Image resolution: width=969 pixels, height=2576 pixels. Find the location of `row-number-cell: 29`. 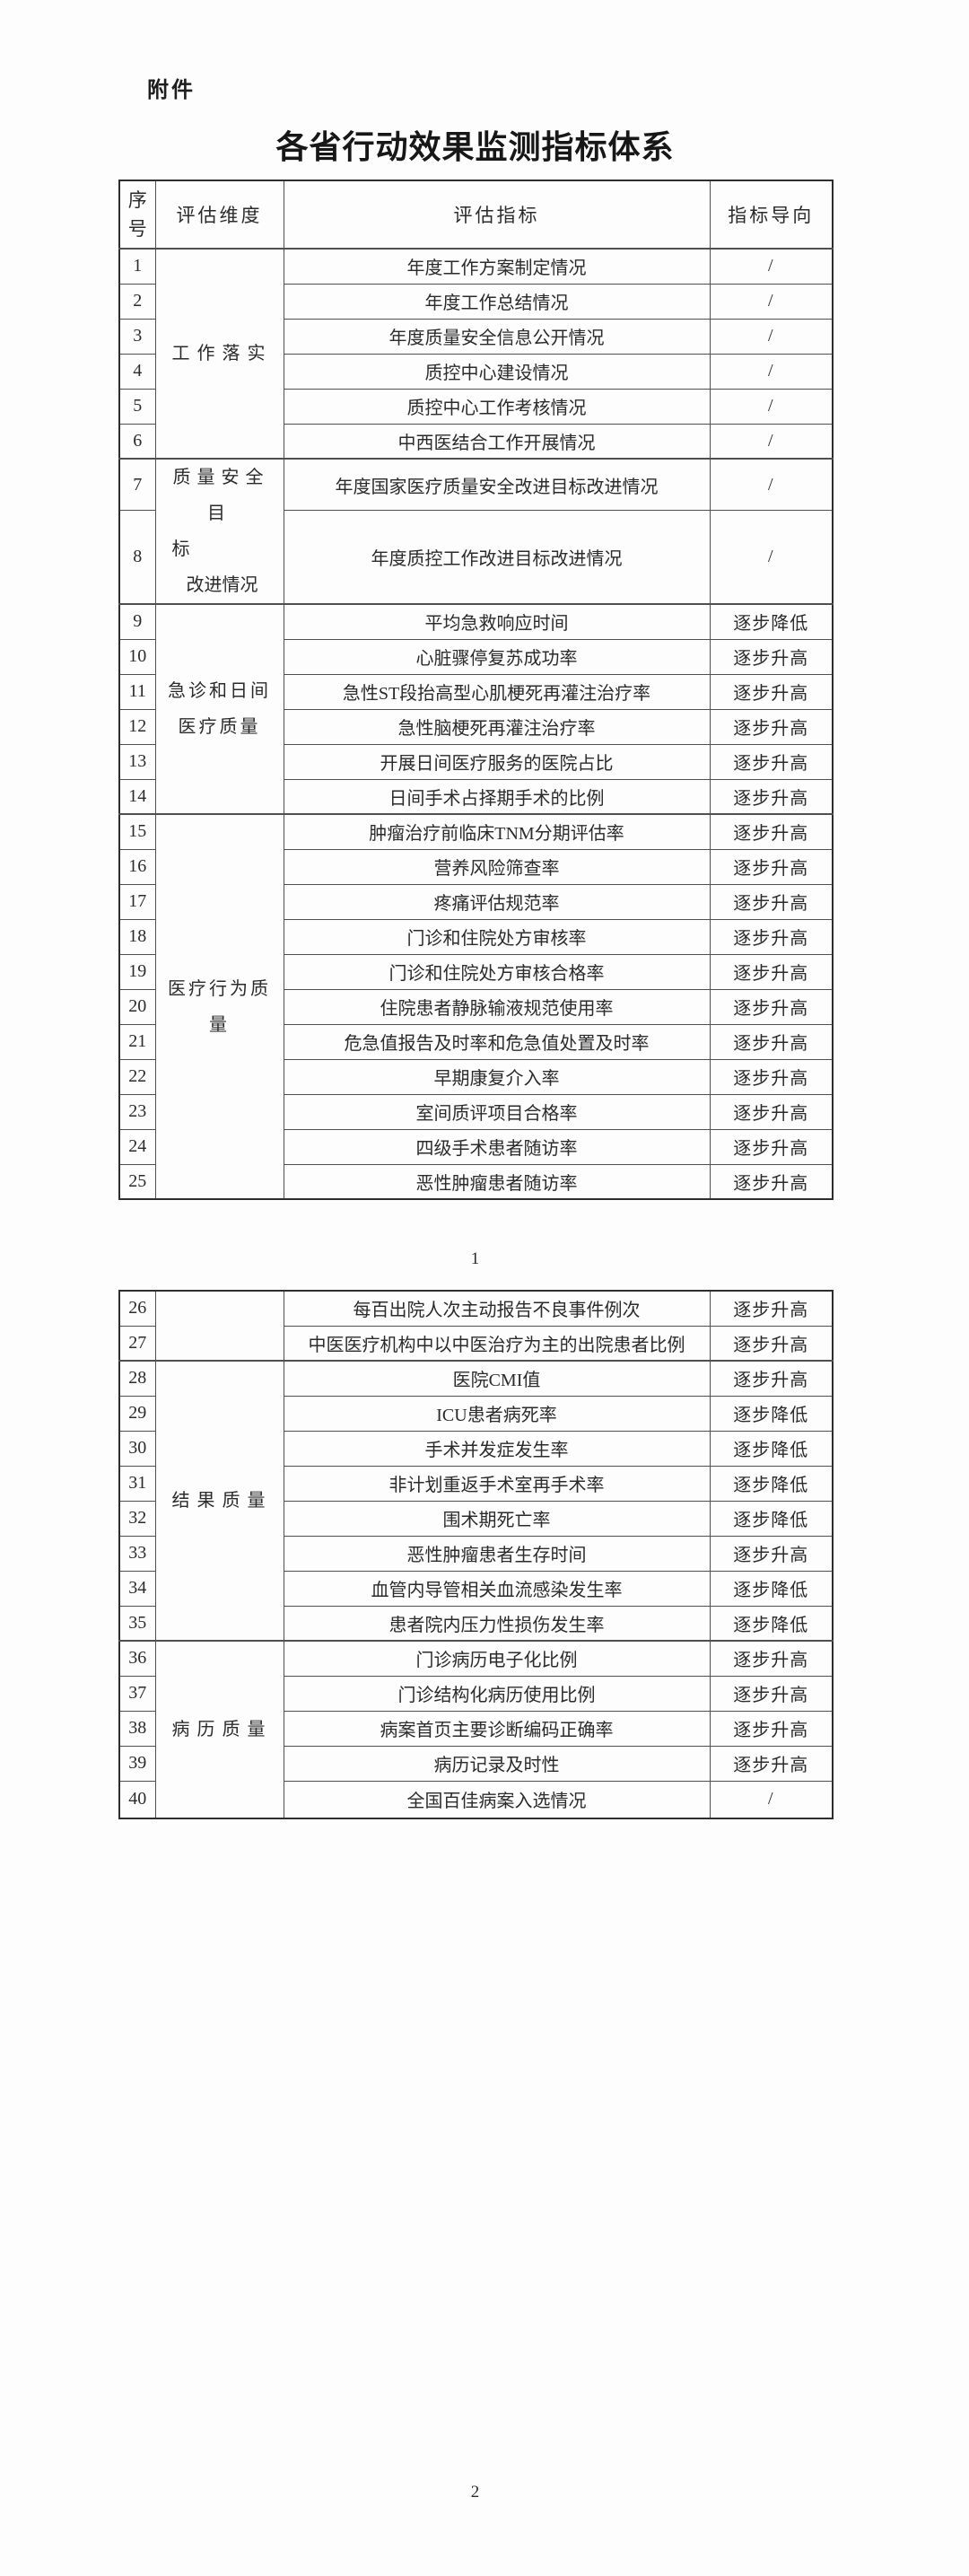

row-number-cell: 29 is located at coordinates (137, 1413).